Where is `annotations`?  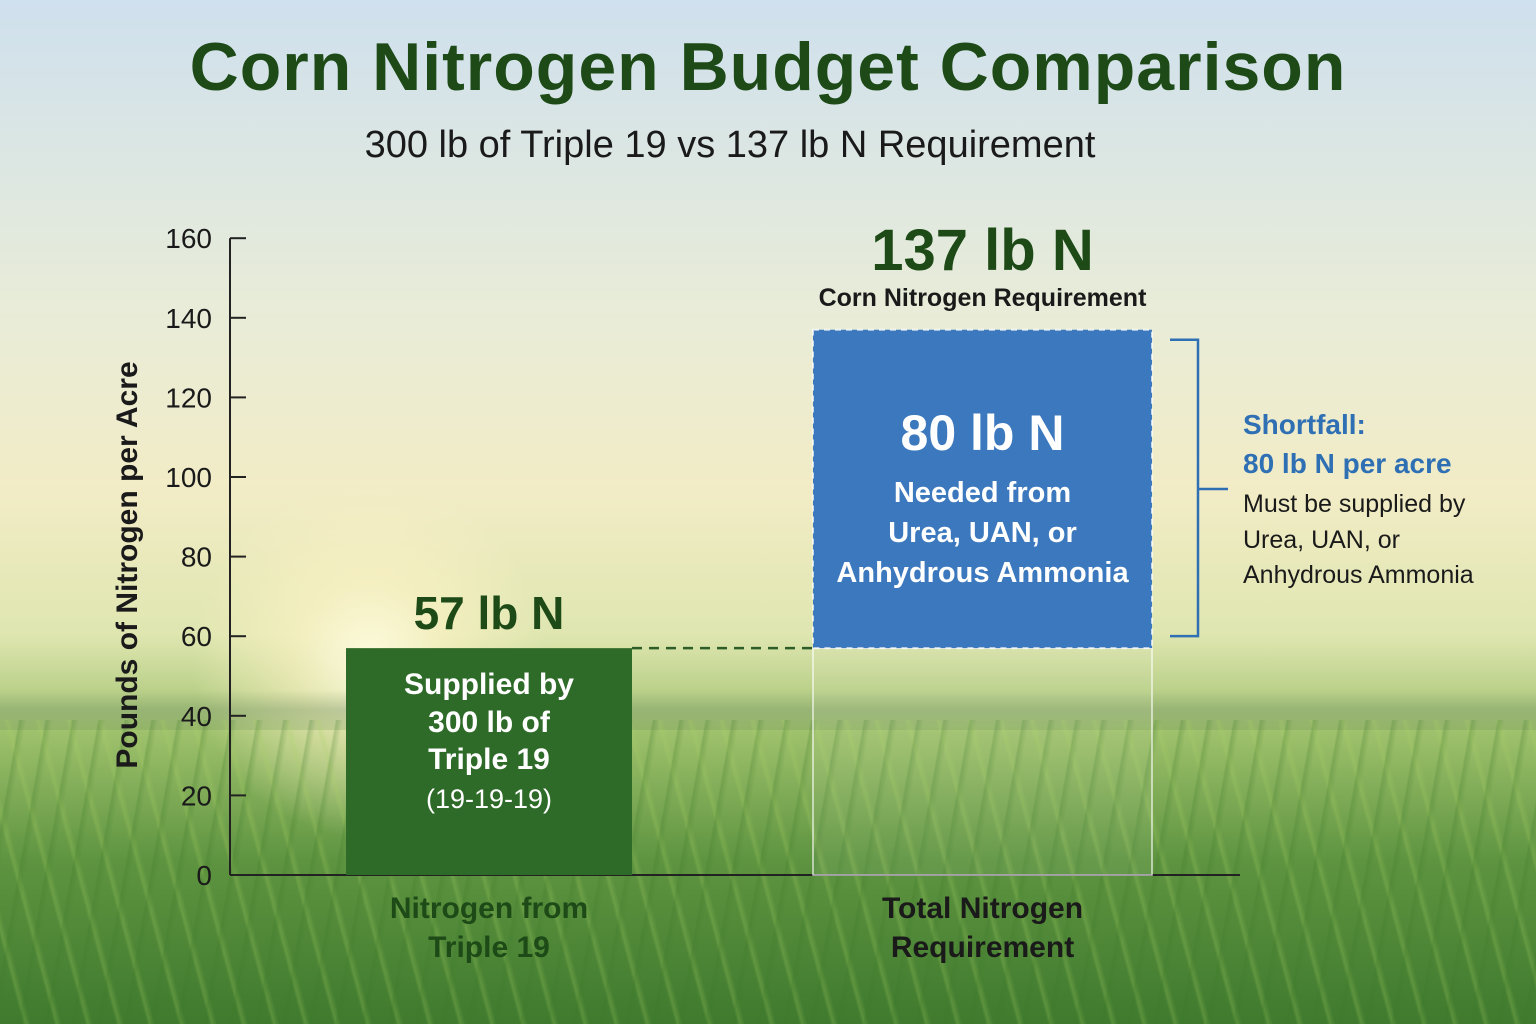 annotations is located at coordinates (930, 494).